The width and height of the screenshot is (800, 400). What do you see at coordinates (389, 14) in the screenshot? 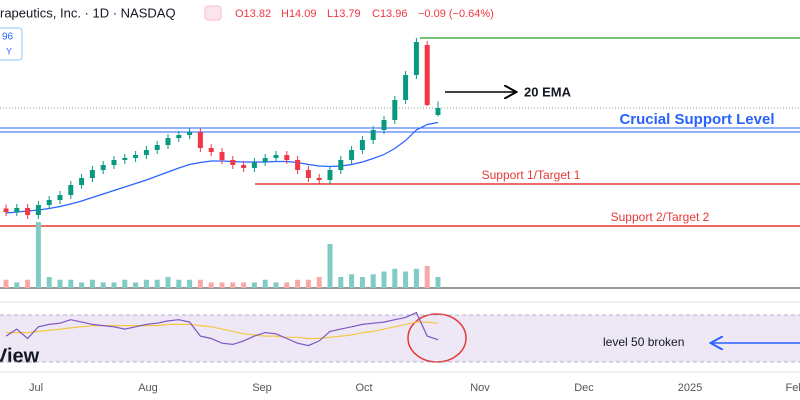
I see `ohlc-value: C13.96` at bounding box center [389, 14].